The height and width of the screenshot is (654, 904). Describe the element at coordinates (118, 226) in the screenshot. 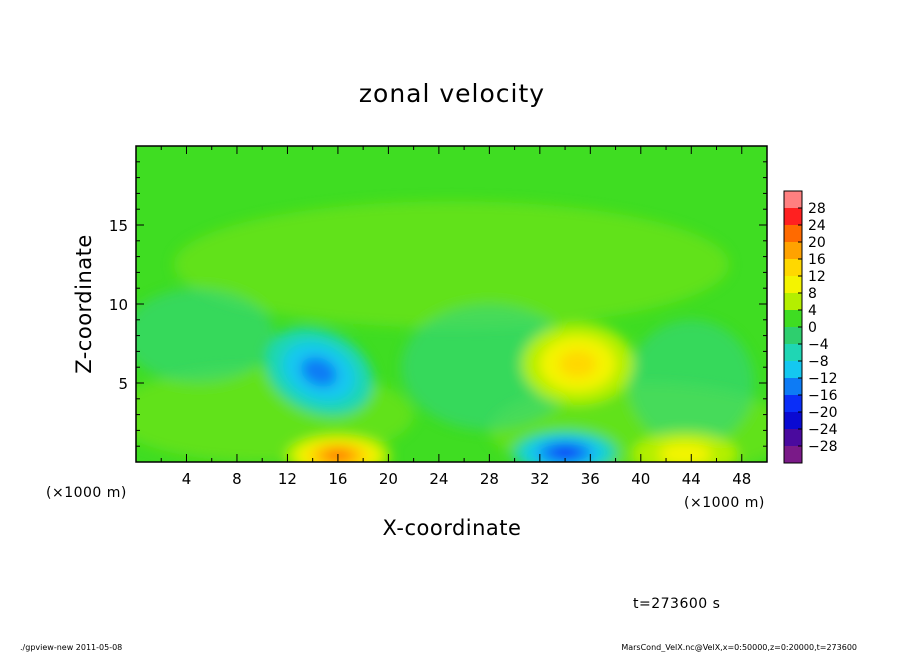

I see `y-tick-label: 15` at that location.